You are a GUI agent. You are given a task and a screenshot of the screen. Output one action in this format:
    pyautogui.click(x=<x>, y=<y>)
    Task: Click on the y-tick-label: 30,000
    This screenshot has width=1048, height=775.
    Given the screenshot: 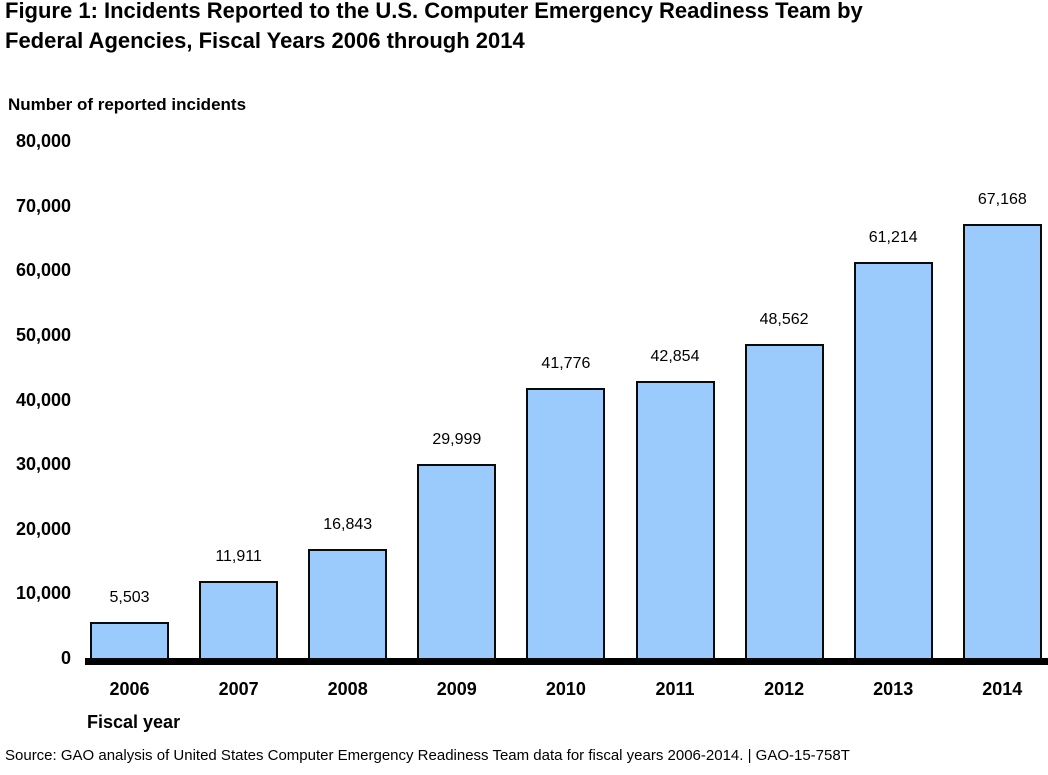 What is the action you would take?
    pyautogui.click(x=43, y=464)
    